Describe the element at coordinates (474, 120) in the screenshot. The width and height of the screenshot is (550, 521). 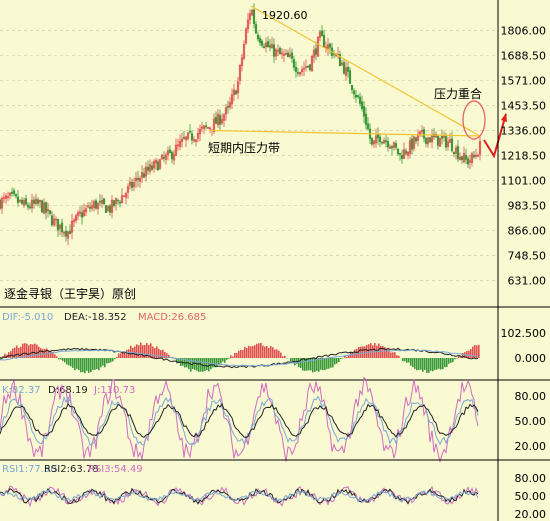
I see `resistance-overlap-circle` at that location.